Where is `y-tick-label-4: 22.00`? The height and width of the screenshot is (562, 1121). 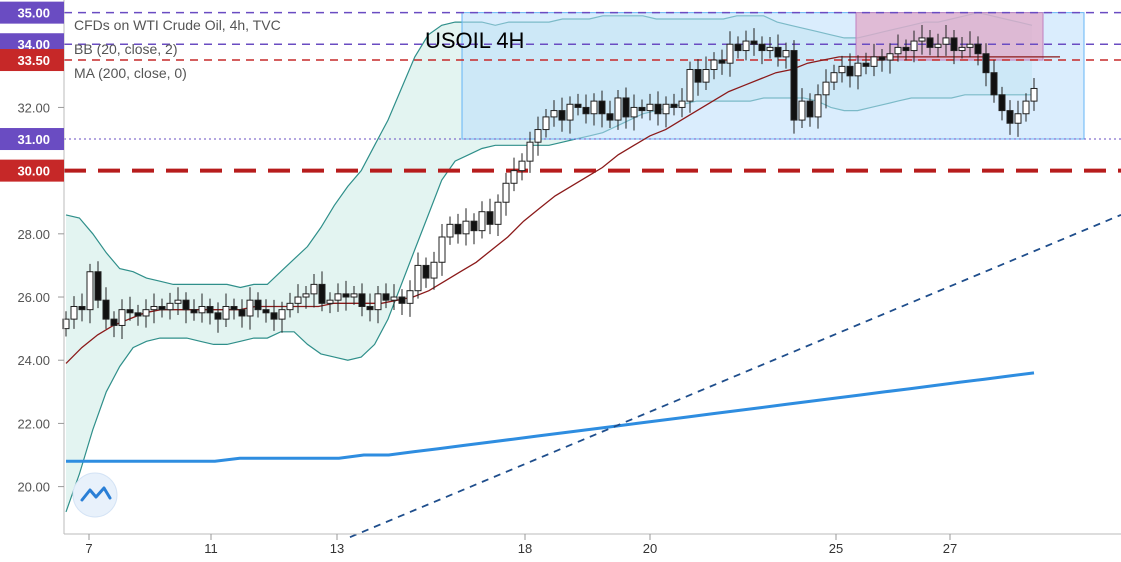 y-tick-label-4: 22.00 is located at coordinates (33, 423).